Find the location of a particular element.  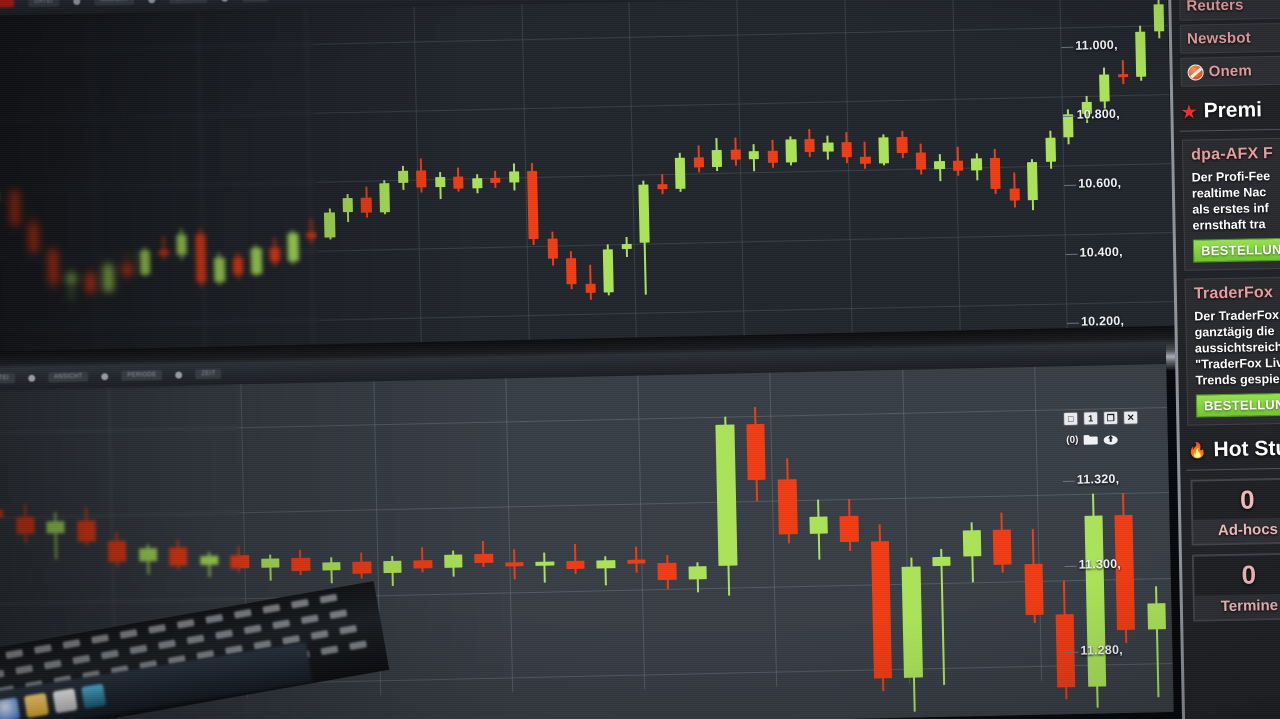

minimize-button: □ is located at coordinates (1071, 418).